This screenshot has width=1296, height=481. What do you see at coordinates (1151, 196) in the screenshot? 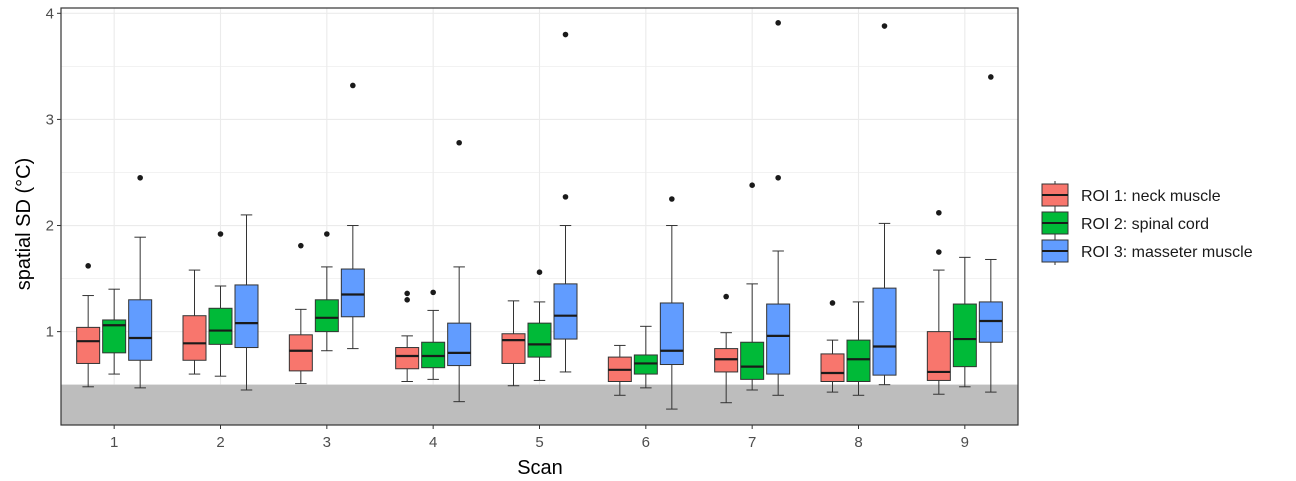
I see `legend-label: ROI 1: neck muscle` at bounding box center [1151, 196].